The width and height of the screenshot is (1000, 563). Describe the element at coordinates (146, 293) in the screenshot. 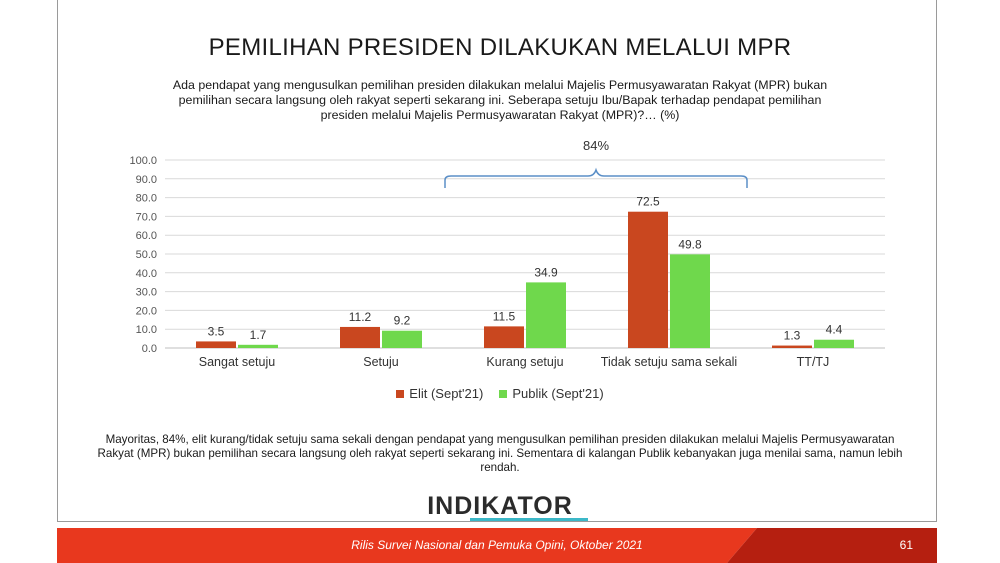

I see `y-tick-label: 30.0` at that location.